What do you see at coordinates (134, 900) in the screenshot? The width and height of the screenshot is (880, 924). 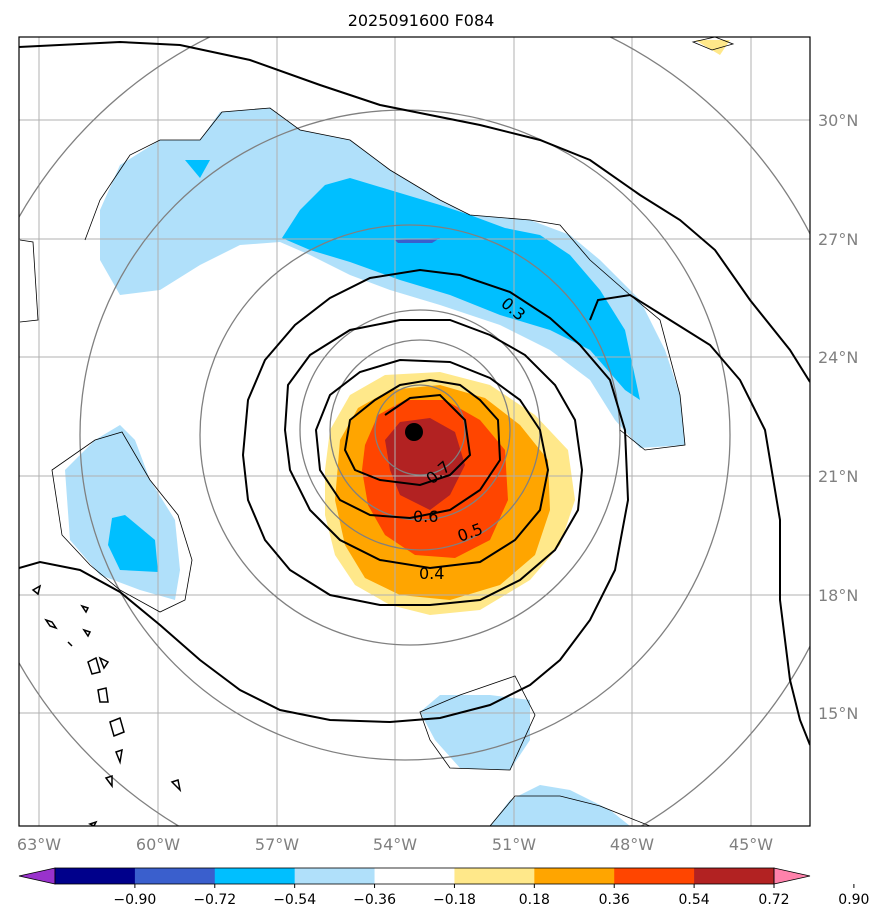 I see `colorbar-tick-label: −0.90` at bounding box center [134, 900].